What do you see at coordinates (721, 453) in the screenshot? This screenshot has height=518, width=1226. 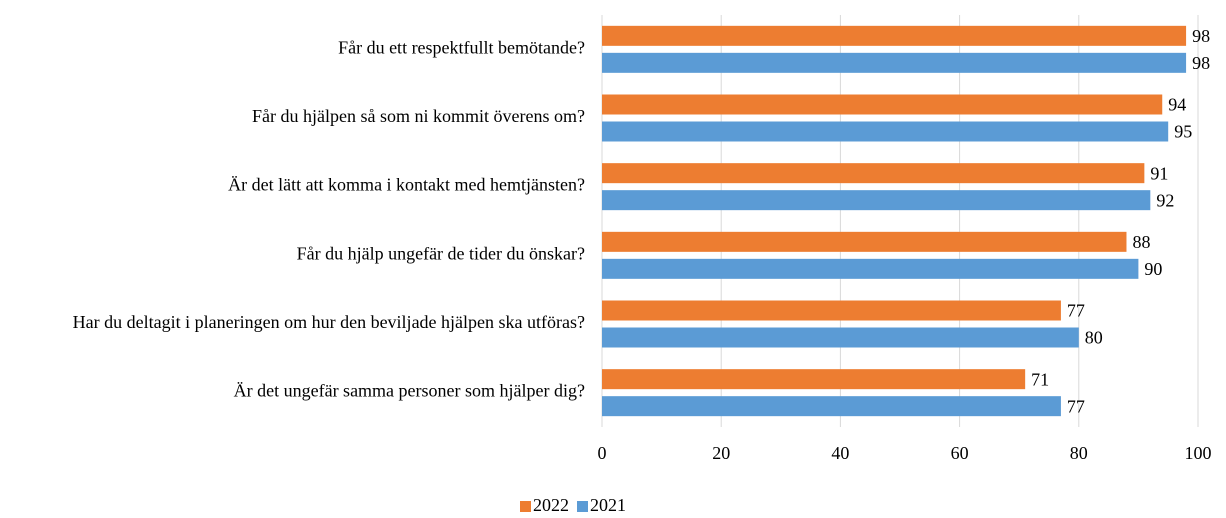 I see `x-tick-label: 20` at bounding box center [721, 453].